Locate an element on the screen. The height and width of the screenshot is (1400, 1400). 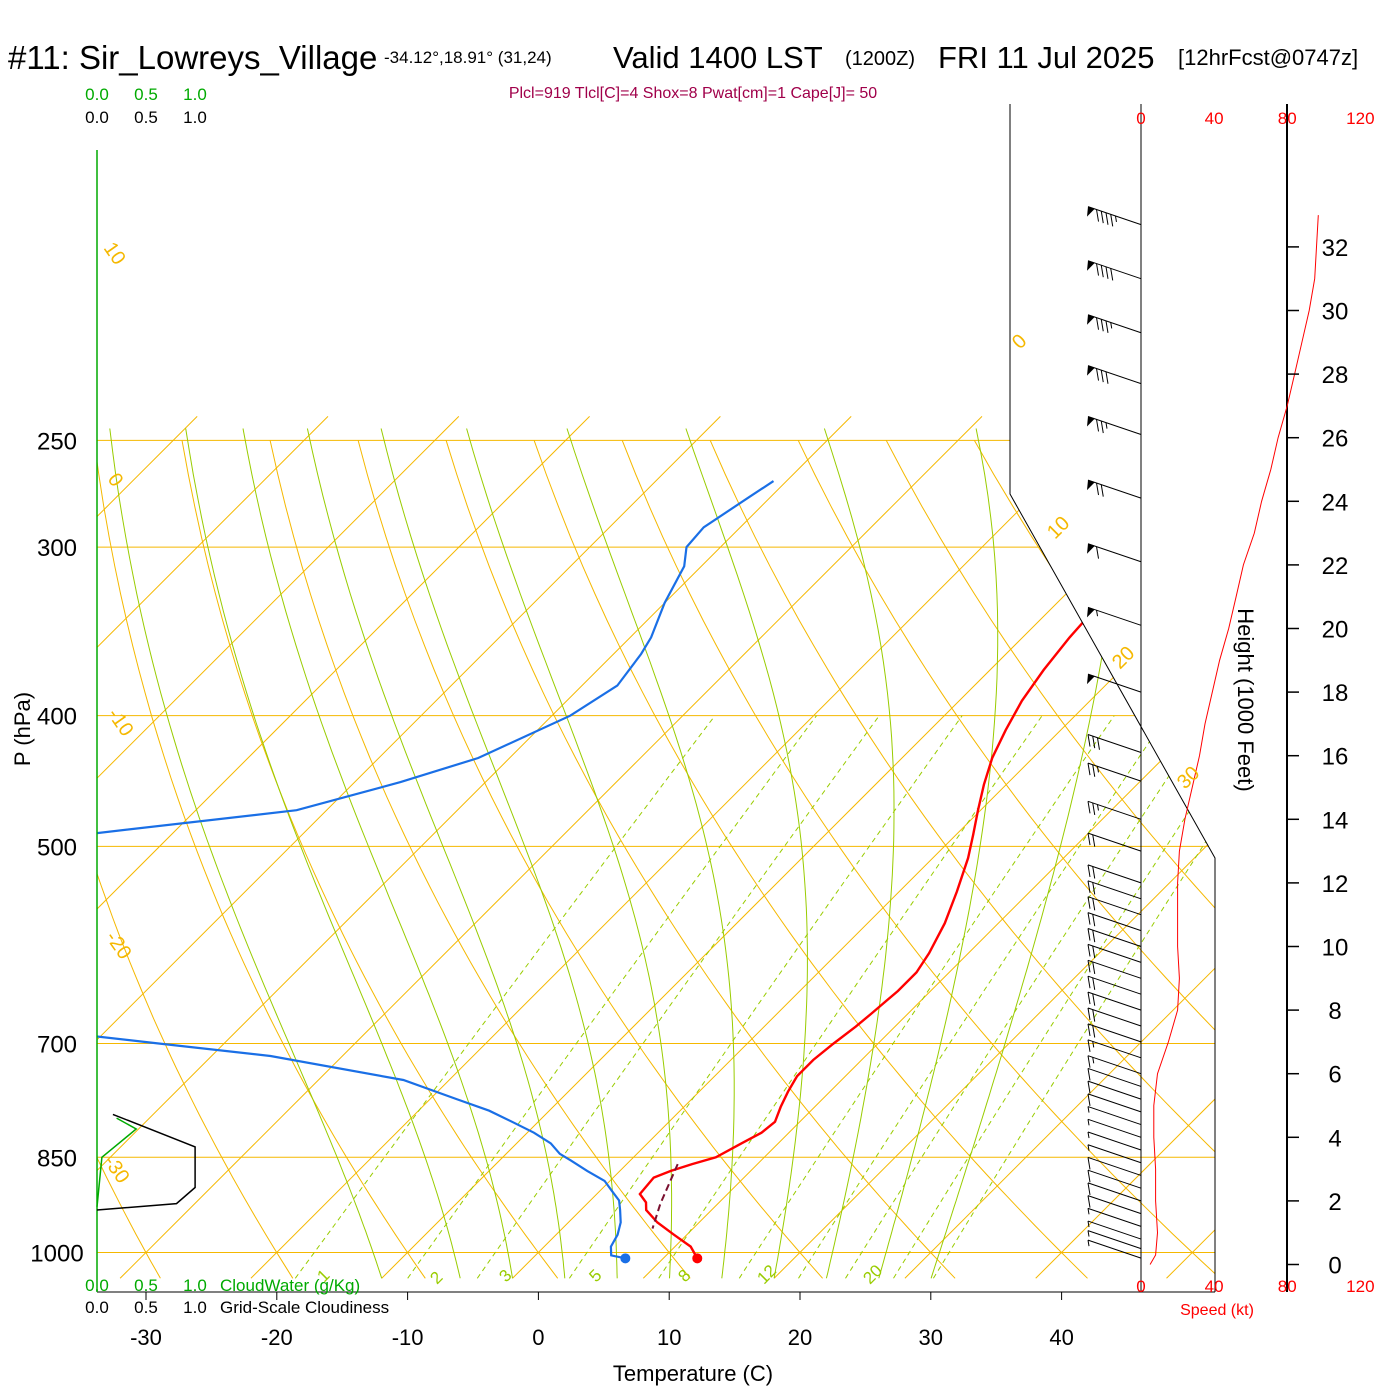
valid-time: Valid 1400 LST is located at coordinates (718, 57).